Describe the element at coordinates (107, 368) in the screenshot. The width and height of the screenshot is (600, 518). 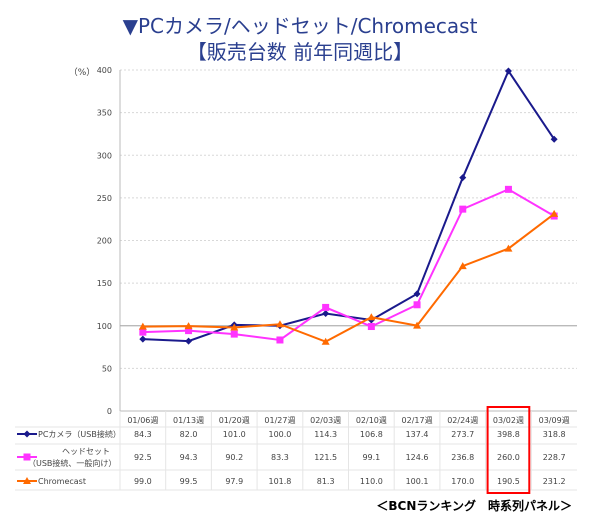
I see `y-tick-label: 50` at that location.